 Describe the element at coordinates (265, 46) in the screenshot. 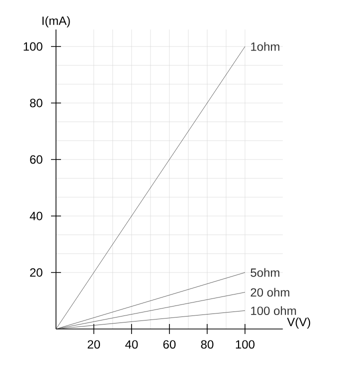

I see `series-label: 1ohm` at that location.